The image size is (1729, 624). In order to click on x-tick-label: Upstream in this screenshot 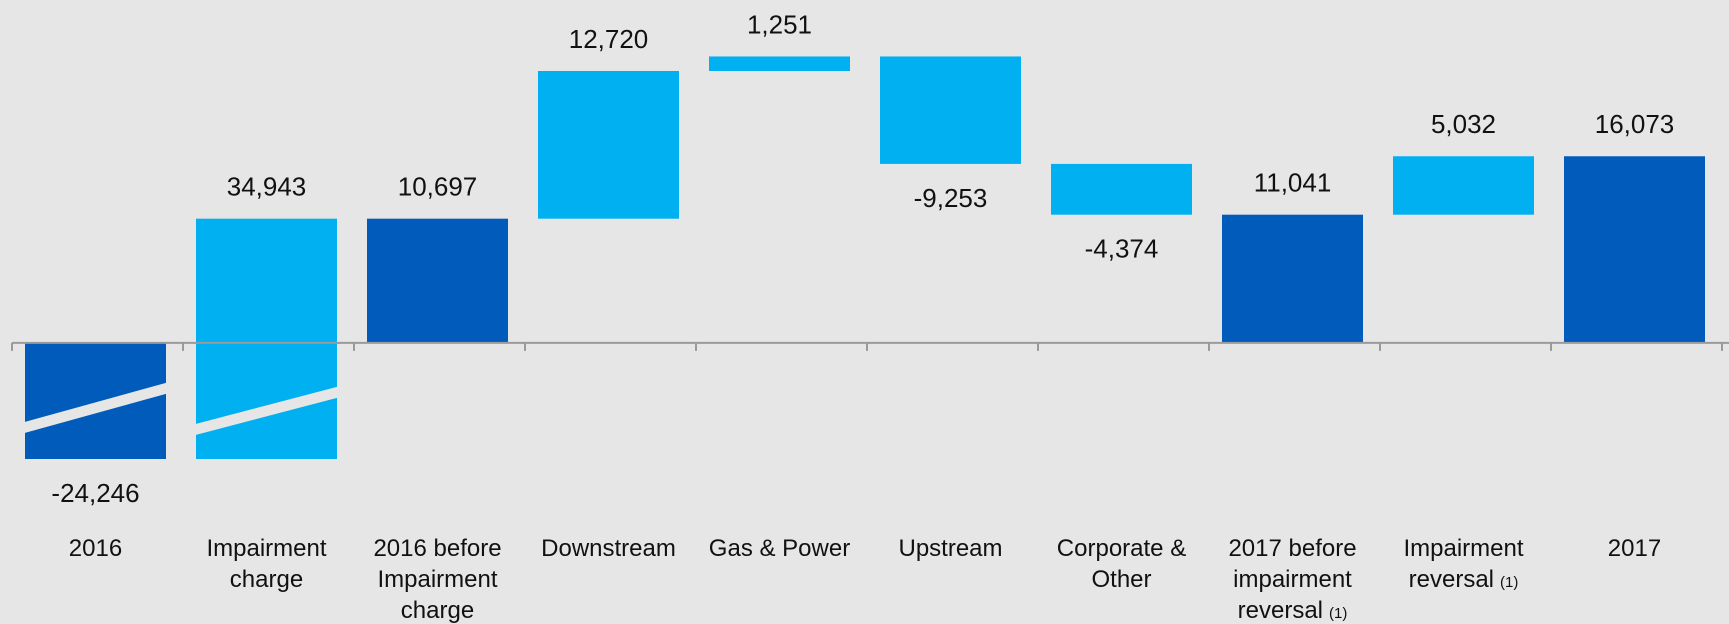, I will do `click(950, 548)`.